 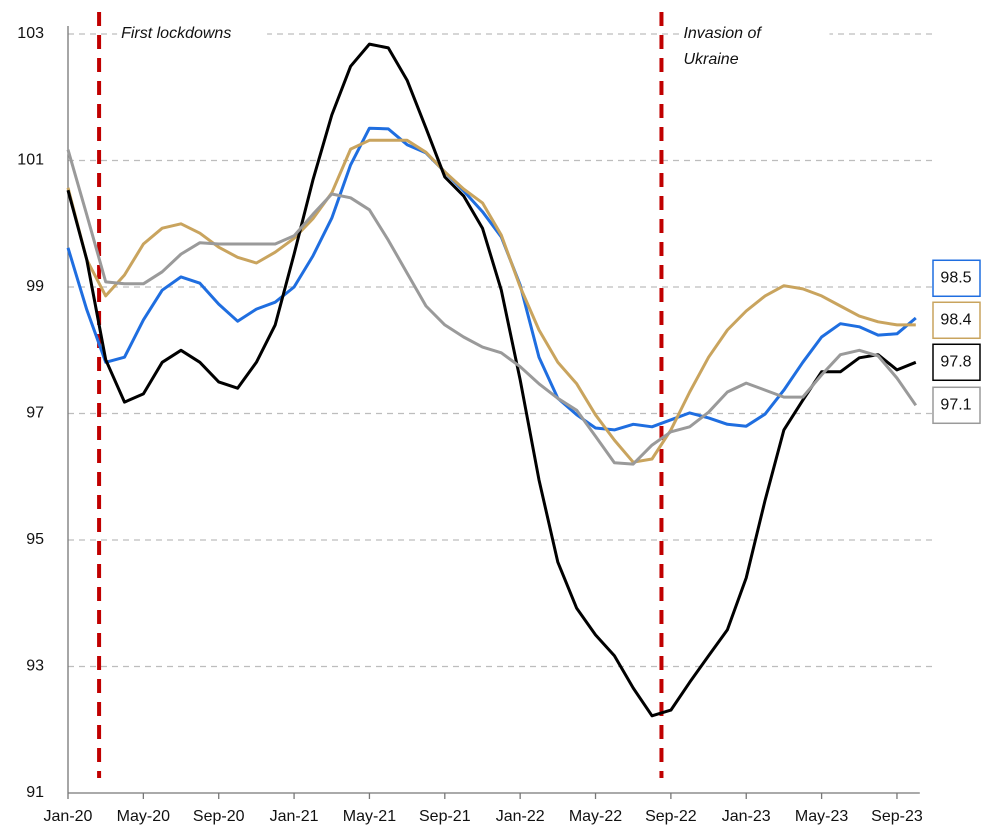 I want to click on x-tick-label: May-23, so click(x=821, y=816).